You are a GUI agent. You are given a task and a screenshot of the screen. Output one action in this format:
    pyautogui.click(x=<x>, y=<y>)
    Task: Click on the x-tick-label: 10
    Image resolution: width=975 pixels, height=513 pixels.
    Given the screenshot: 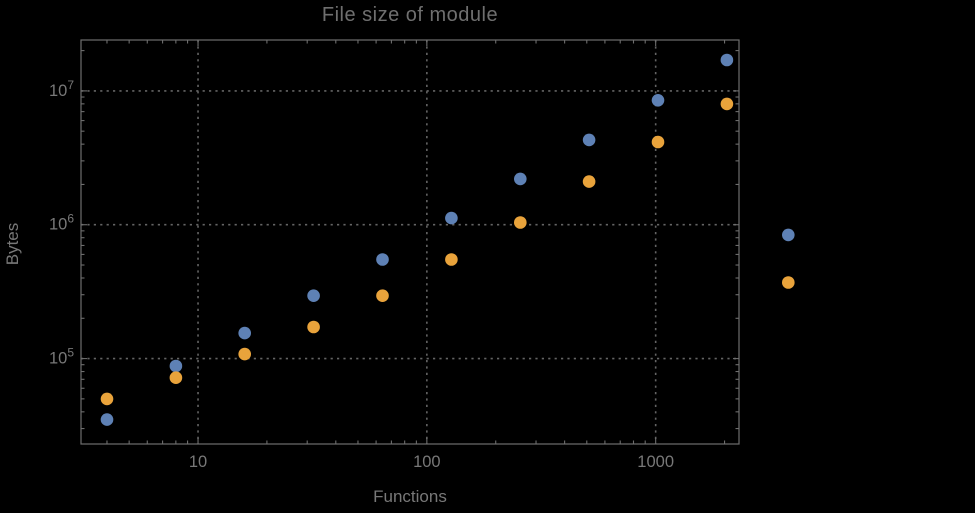 What is the action you would take?
    pyautogui.click(x=198, y=462)
    